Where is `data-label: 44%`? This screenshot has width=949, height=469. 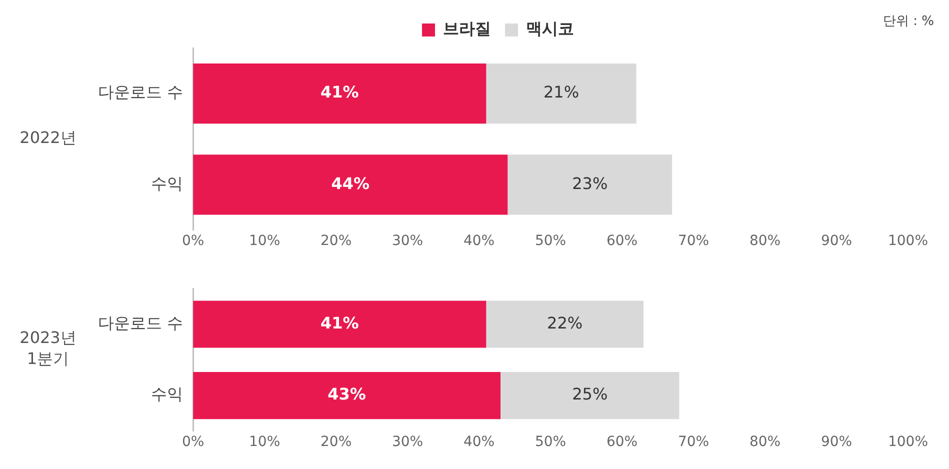 data-label: 44% is located at coordinates (350, 183).